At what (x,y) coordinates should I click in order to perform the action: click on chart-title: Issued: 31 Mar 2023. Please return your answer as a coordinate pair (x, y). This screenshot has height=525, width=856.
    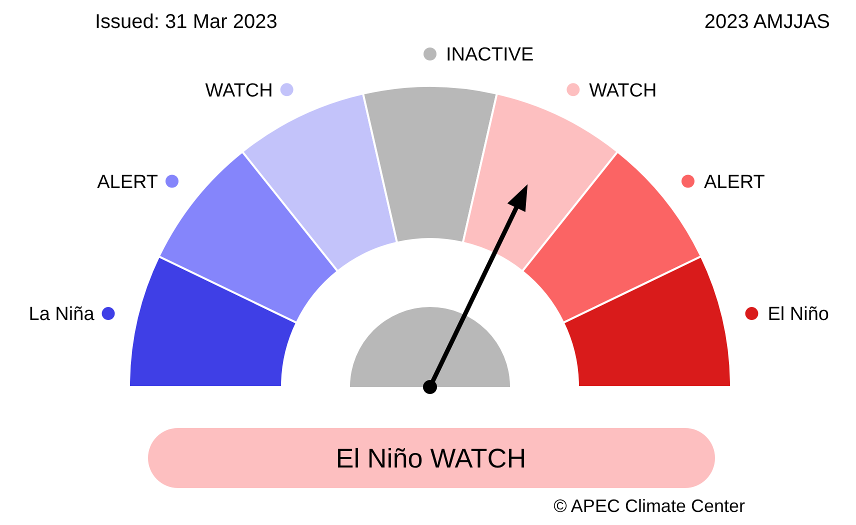
    Looking at the image, I should click on (186, 22).